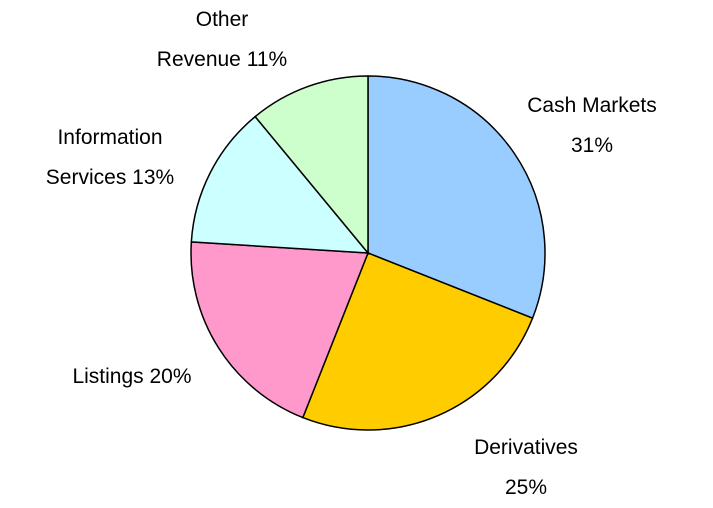  Describe the element at coordinates (267, 59) in the screenshot. I see `value-label: 11%` at that location.